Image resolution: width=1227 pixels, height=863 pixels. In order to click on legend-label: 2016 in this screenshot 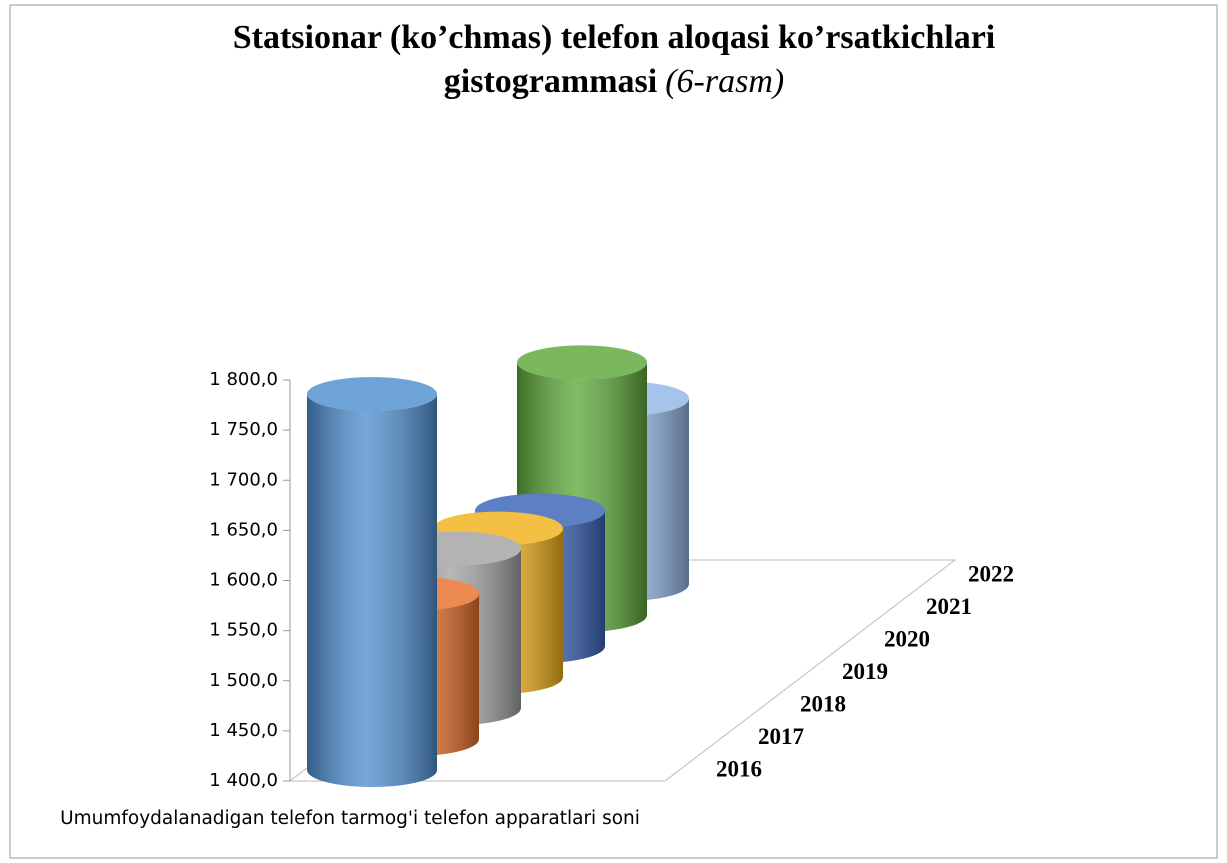, I will do `click(739, 768)`.